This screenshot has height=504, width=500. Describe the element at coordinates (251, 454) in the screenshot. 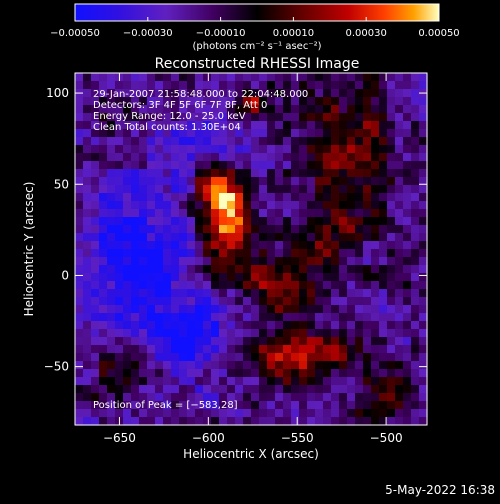

I see `x-axis-label: Heliocentric X (arcsec)` at that location.